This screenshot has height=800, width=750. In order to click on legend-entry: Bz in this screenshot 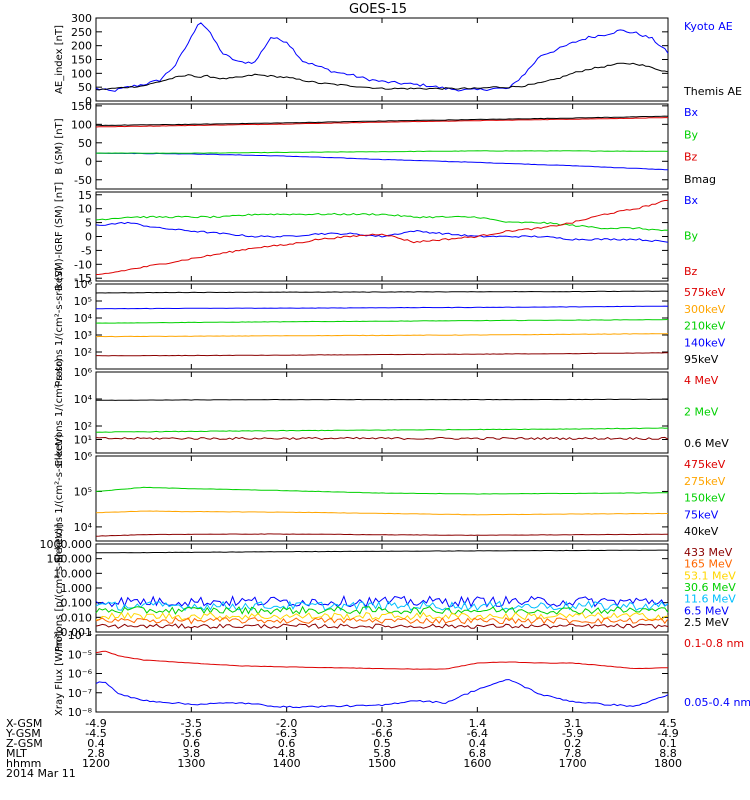, I will do `click(691, 271)`.